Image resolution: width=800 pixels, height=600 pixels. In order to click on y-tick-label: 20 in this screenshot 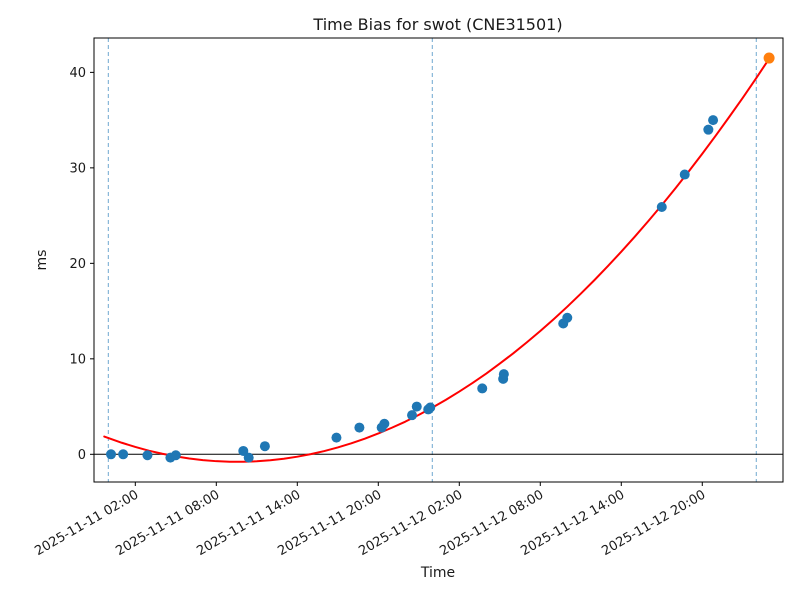, I will do `click(77, 264)`.